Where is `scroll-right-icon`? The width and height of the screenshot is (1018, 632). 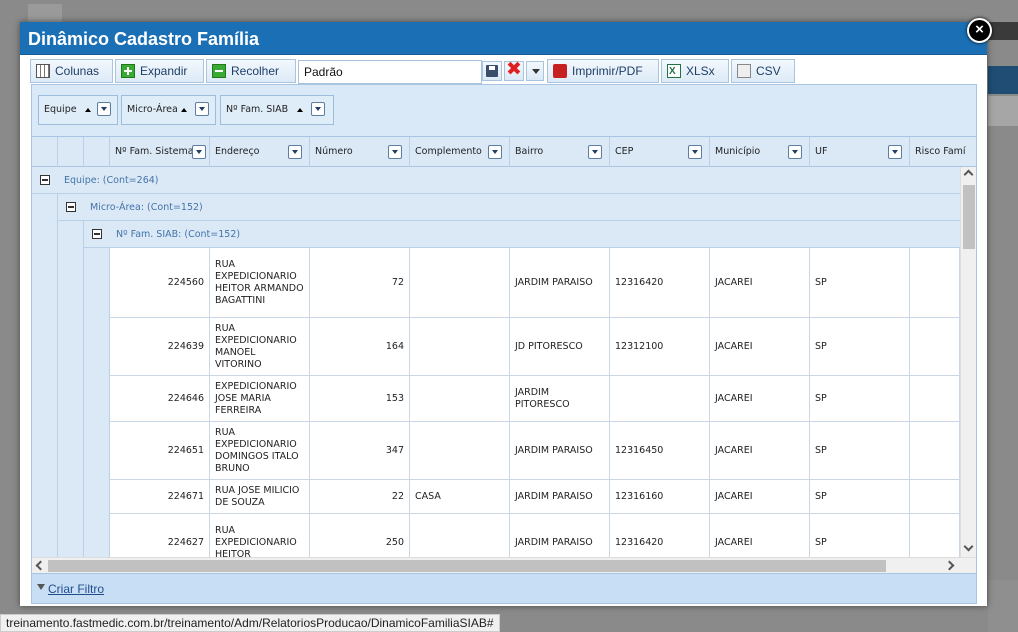 scroll-right-icon is located at coordinates (949, 565).